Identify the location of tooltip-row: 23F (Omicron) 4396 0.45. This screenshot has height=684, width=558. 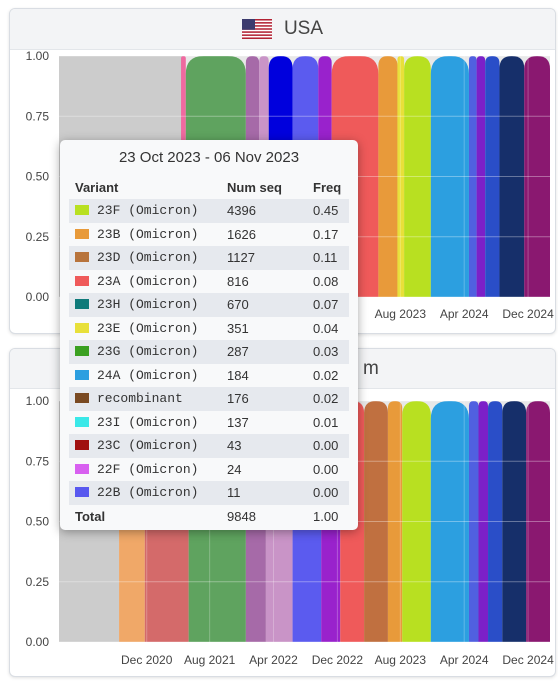
(209, 211).